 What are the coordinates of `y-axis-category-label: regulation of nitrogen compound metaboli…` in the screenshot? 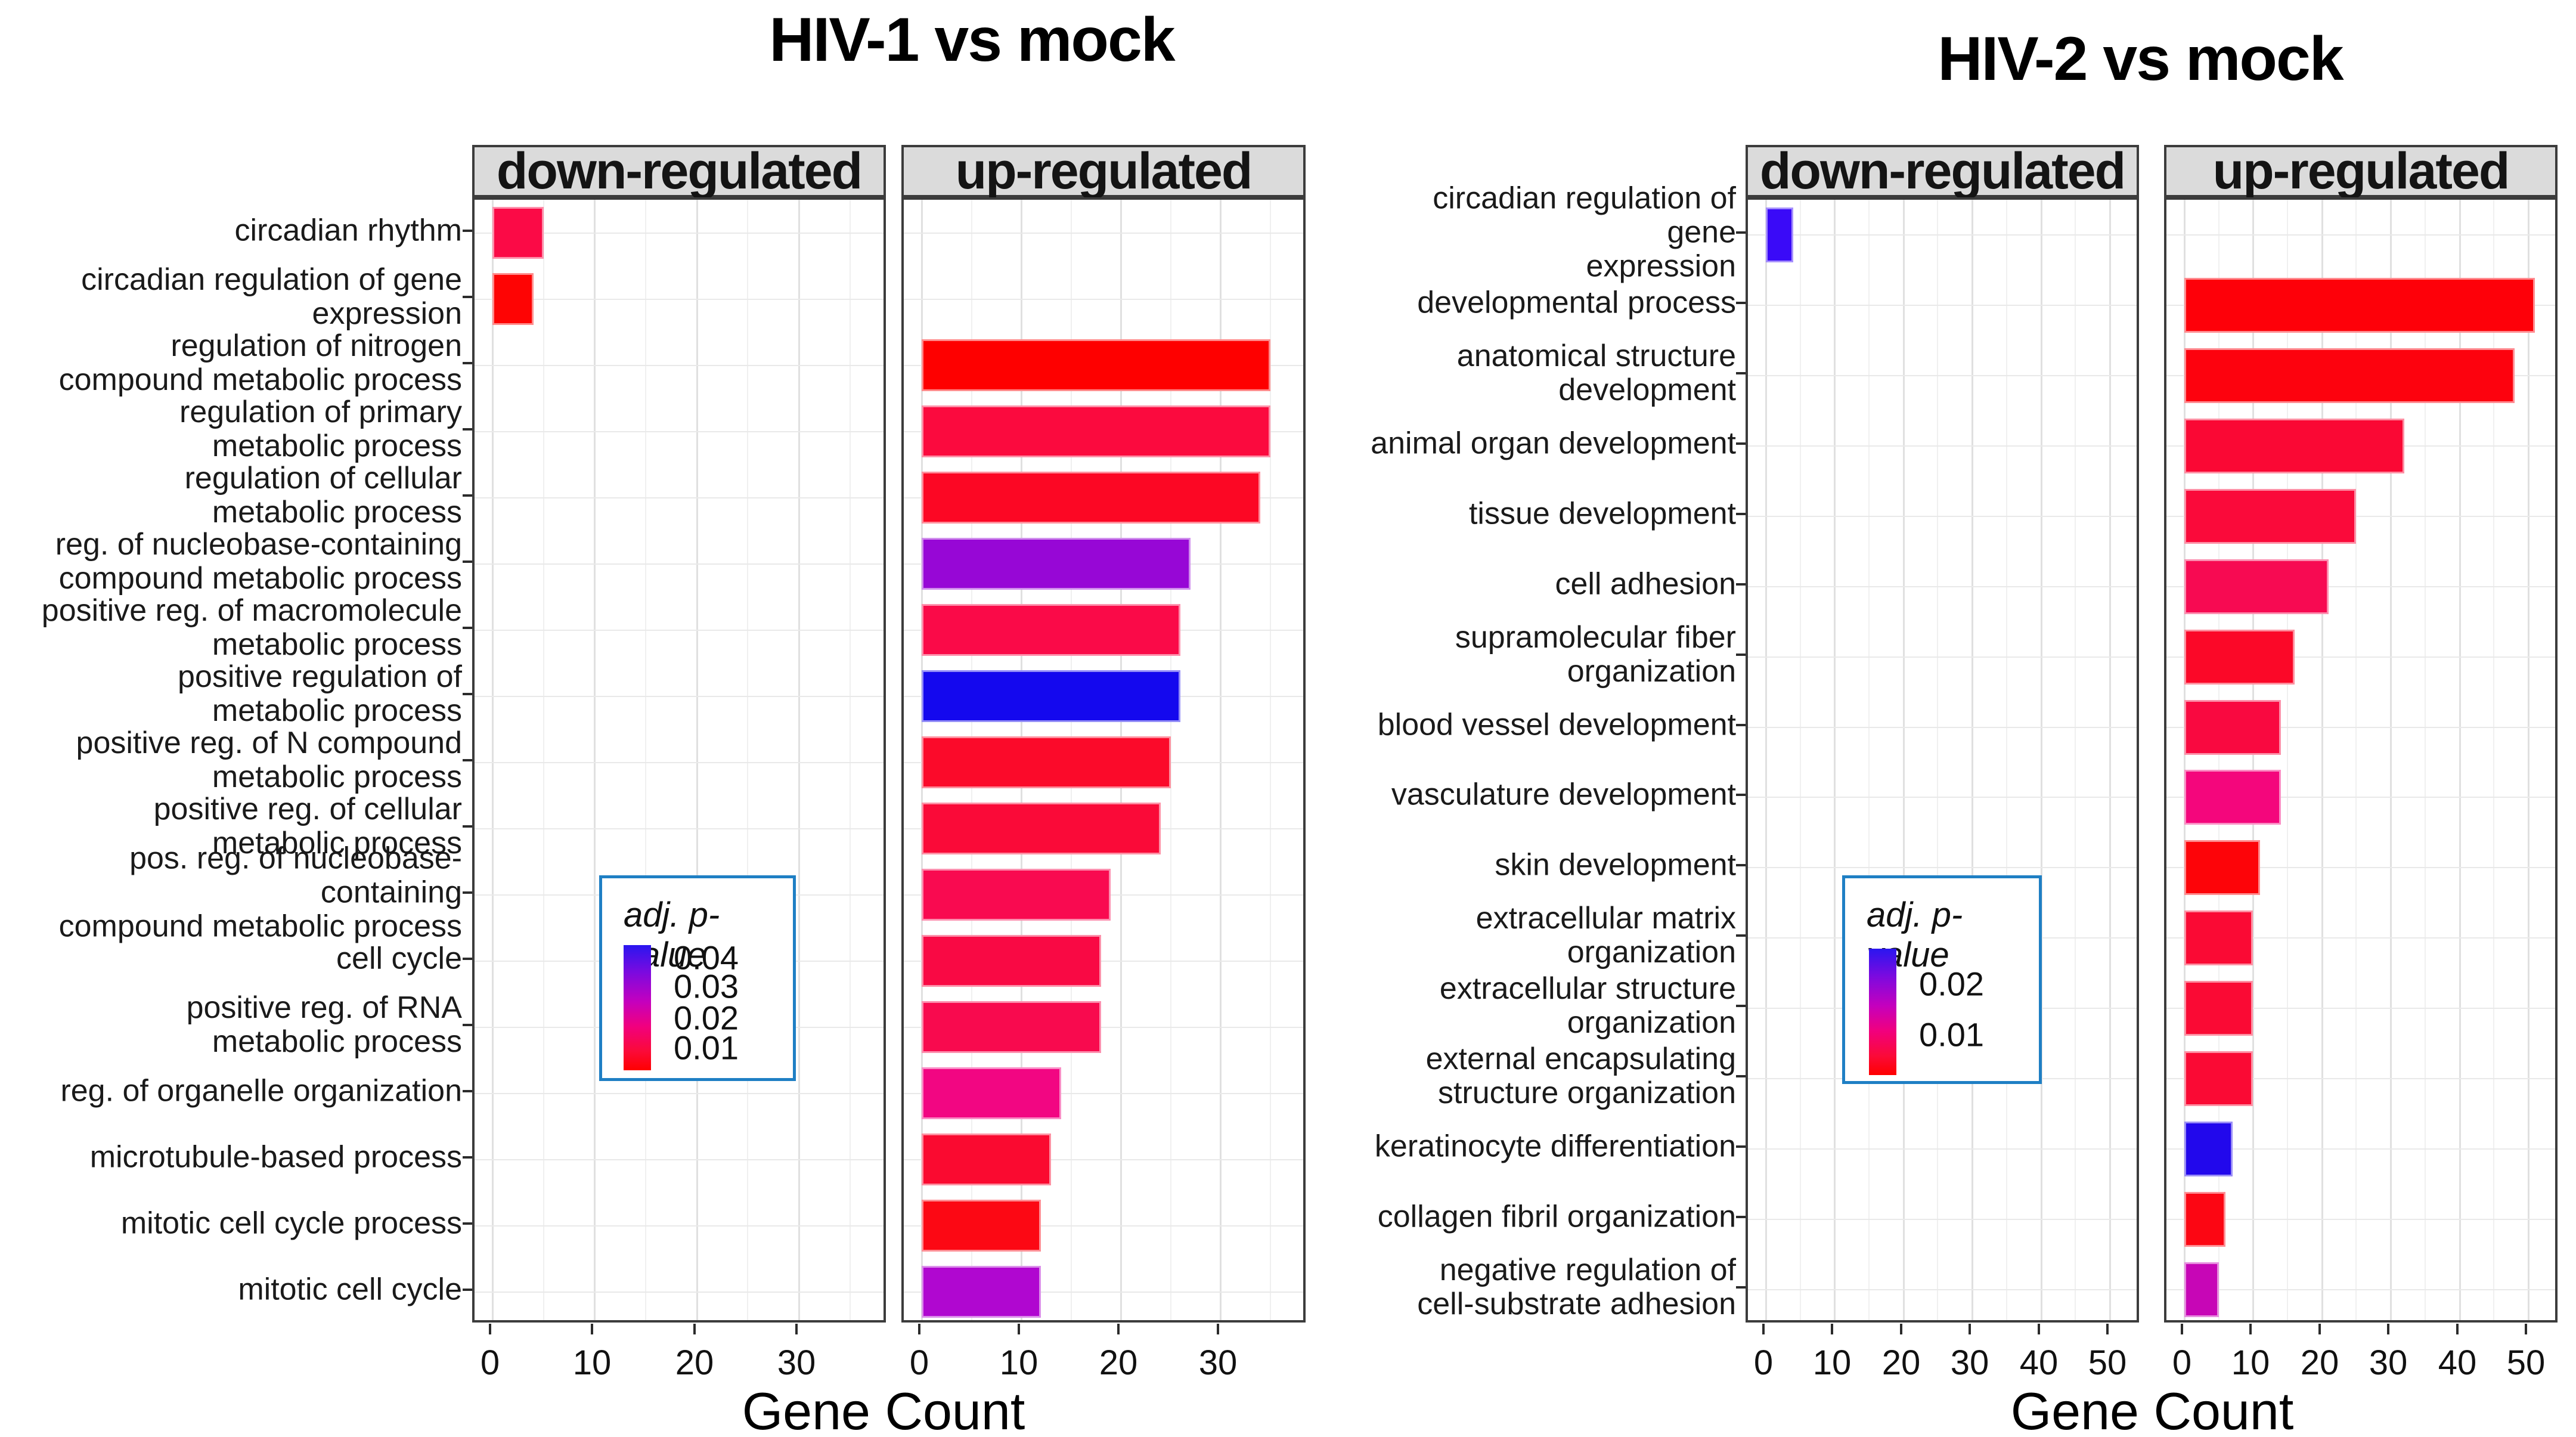 It's located at (260, 363).